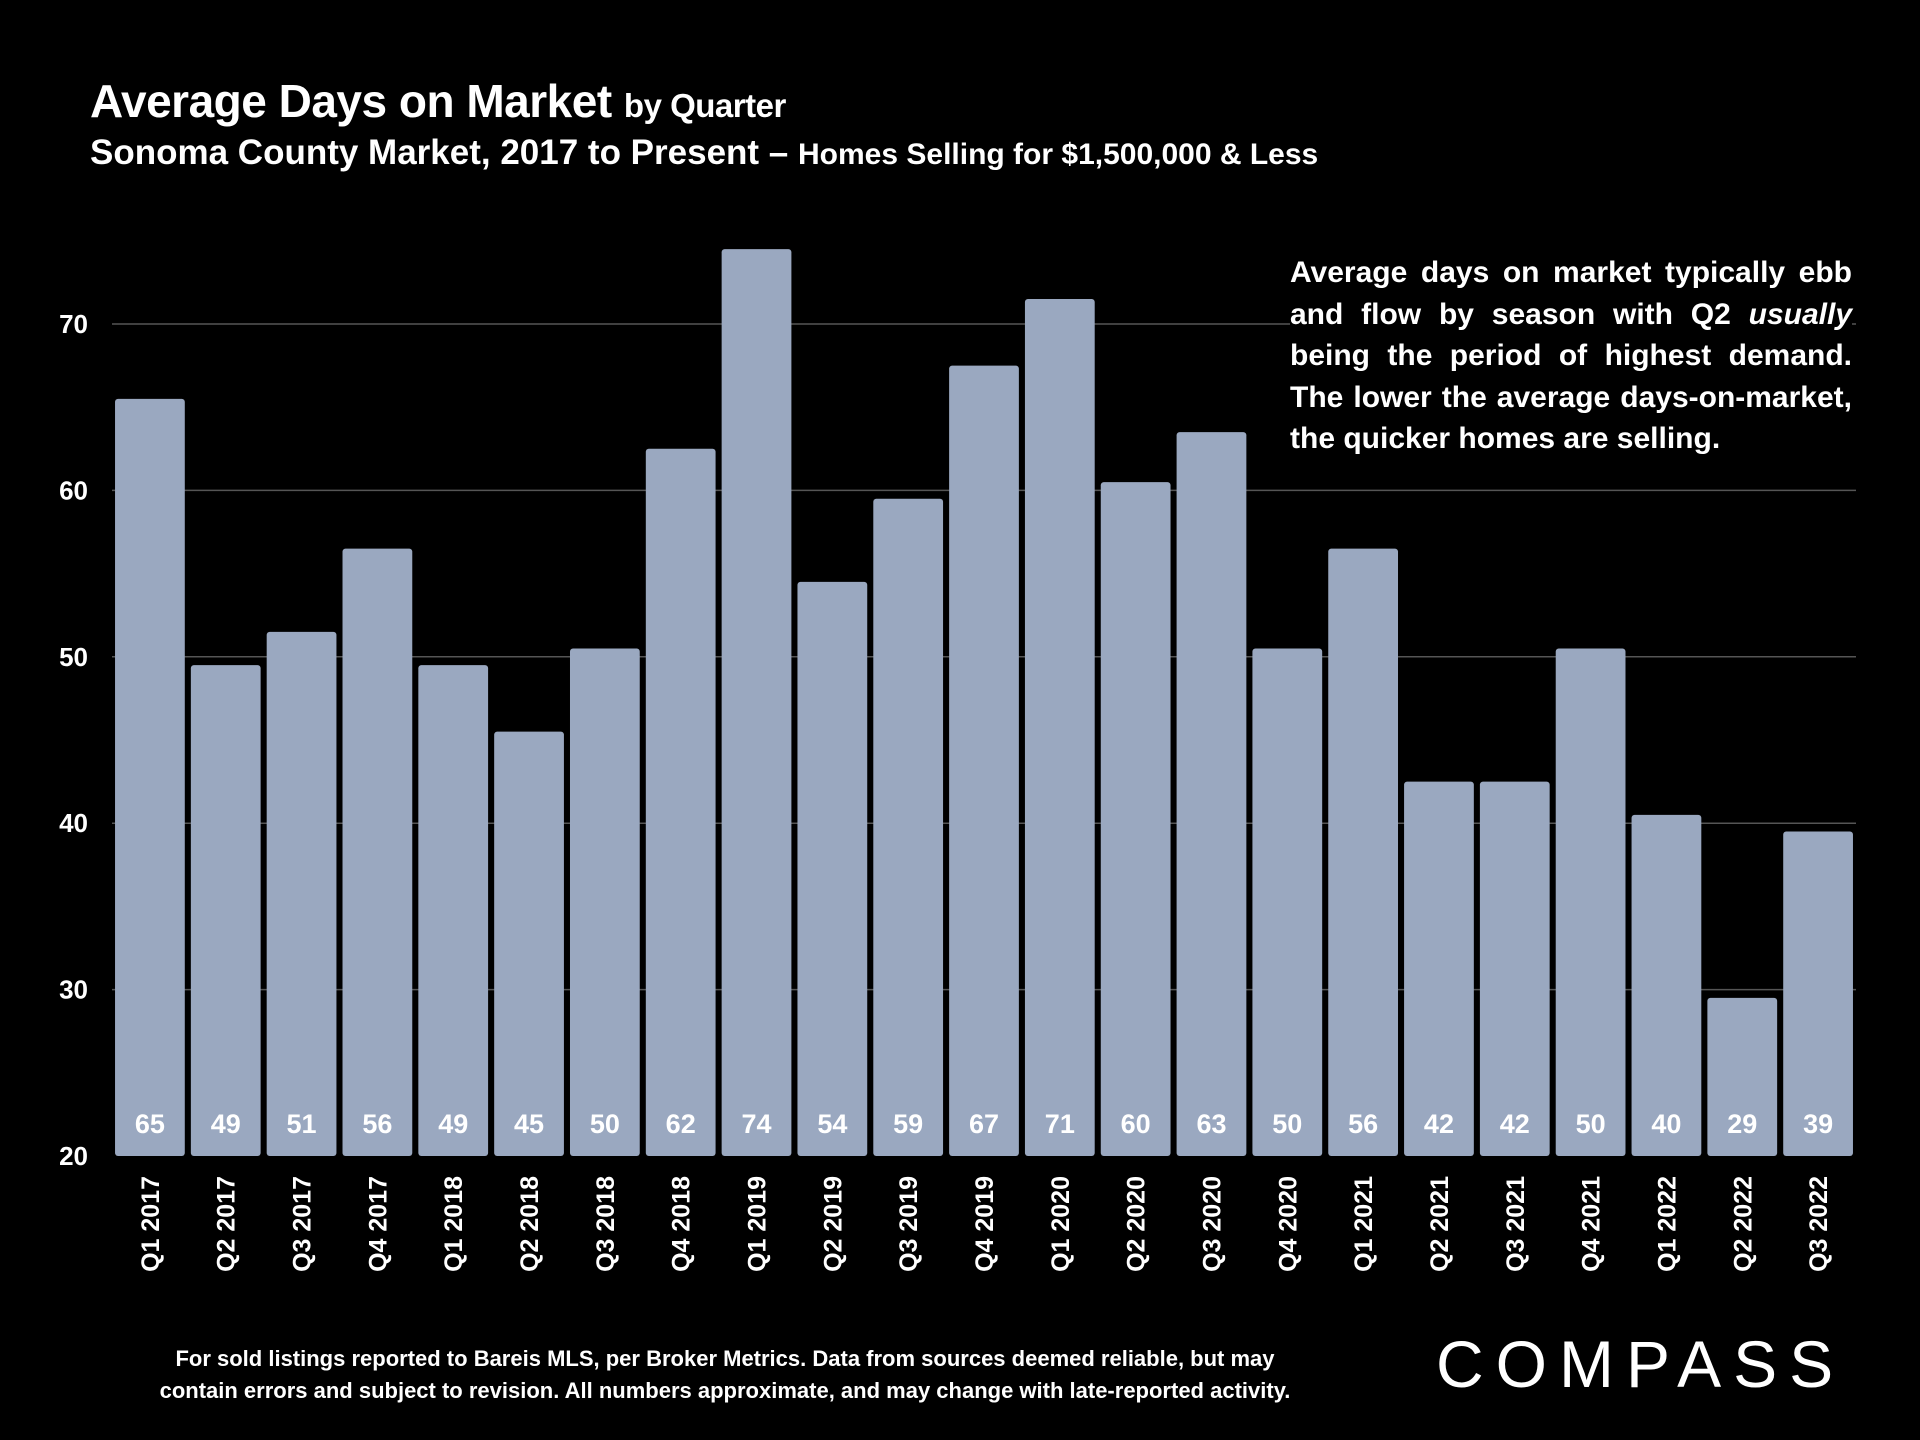 Image resolution: width=1920 pixels, height=1440 pixels. I want to click on x-tick-label: Q2 2019, so click(833, 1224).